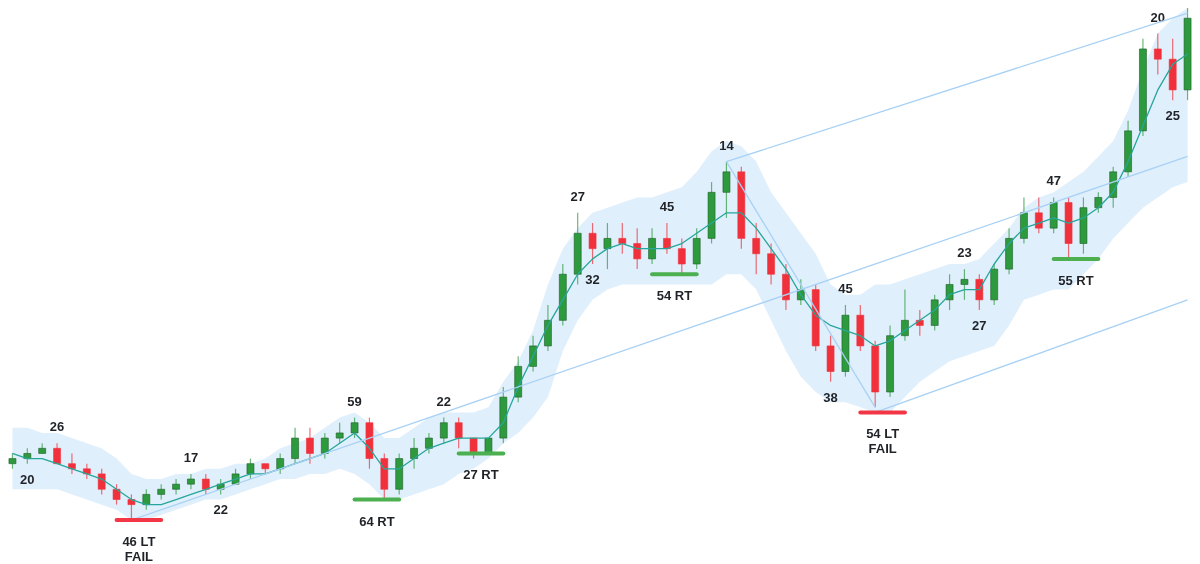 This screenshot has height=564, width=1200. What do you see at coordinates (726, 145) in the screenshot?
I see `text: 14` at bounding box center [726, 145].